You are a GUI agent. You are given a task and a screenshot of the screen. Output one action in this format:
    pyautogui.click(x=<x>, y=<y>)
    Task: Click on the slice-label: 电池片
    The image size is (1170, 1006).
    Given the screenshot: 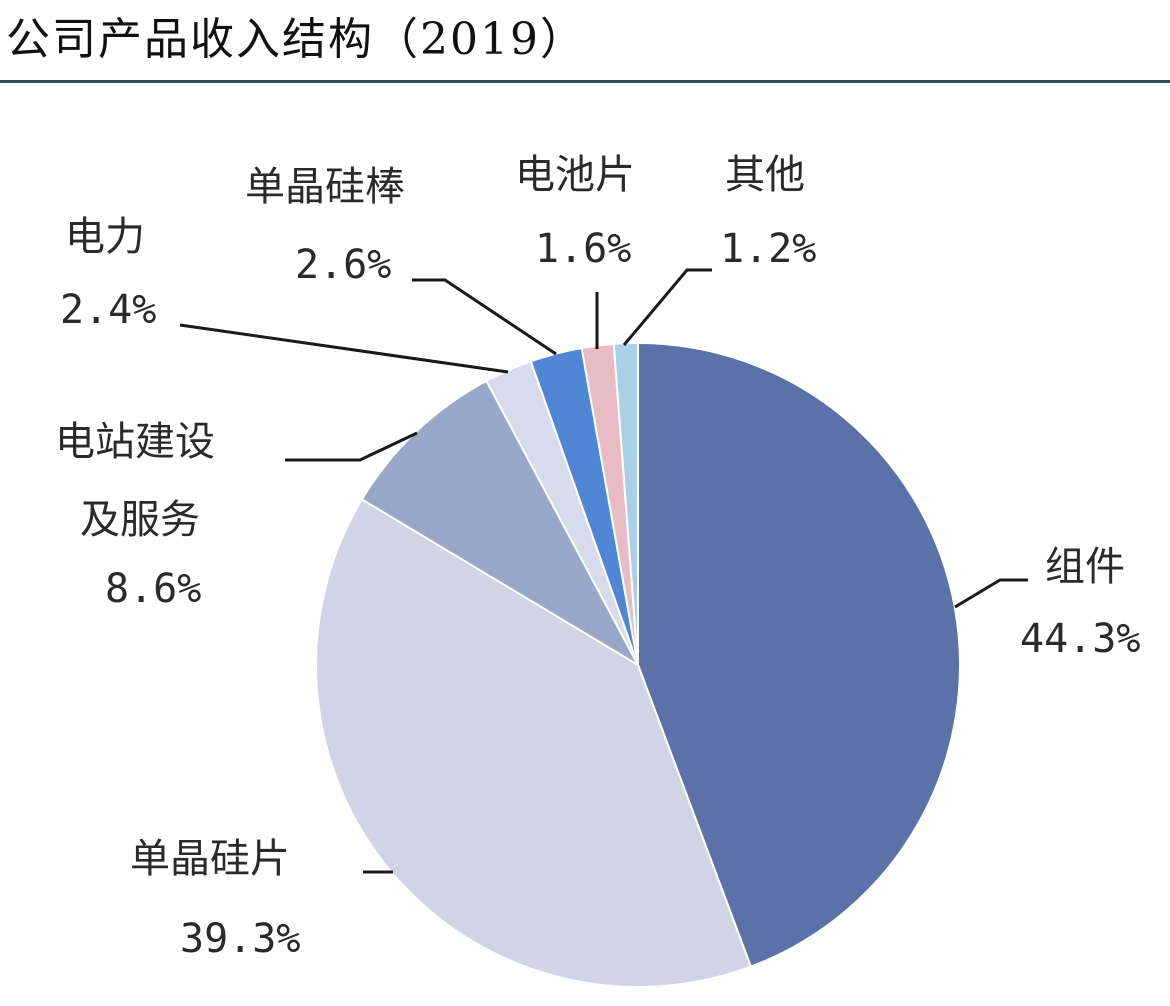 What is the action you would take?
    pyautogui.click(x=575, y=175)
    